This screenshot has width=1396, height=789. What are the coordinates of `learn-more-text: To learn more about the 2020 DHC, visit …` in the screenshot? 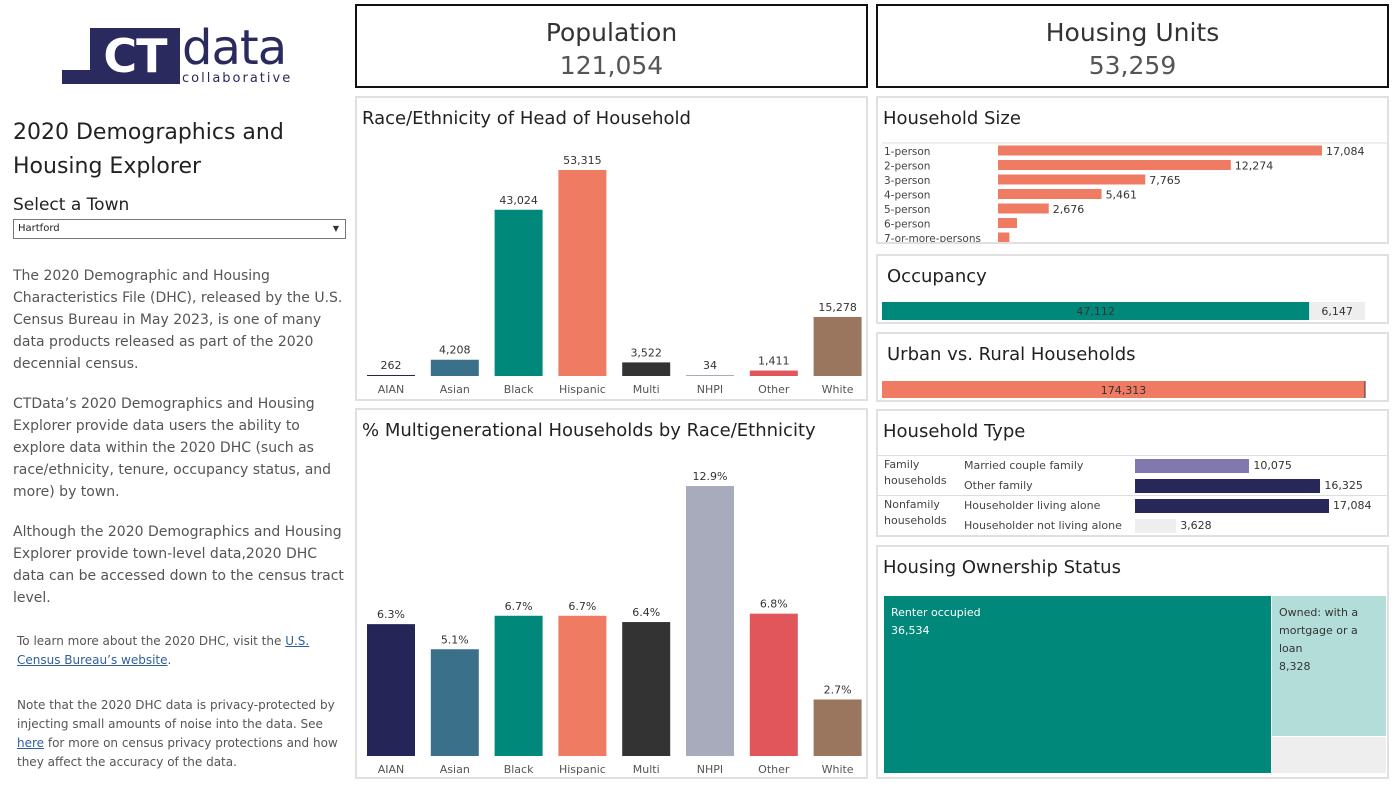 It's located at (184, 651).